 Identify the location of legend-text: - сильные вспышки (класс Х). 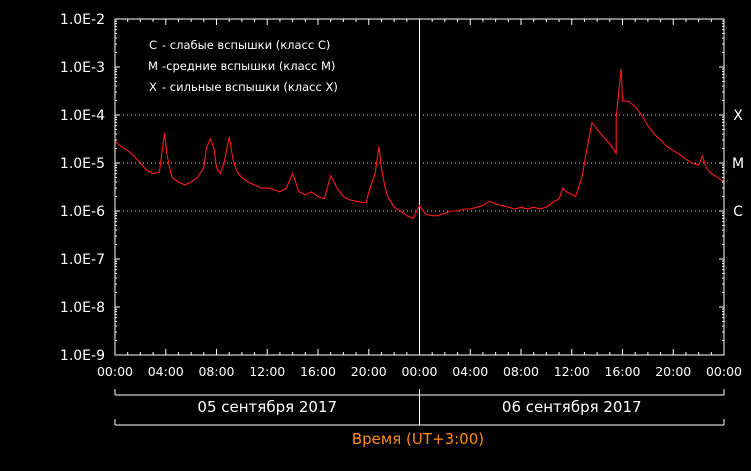
(250, 87).